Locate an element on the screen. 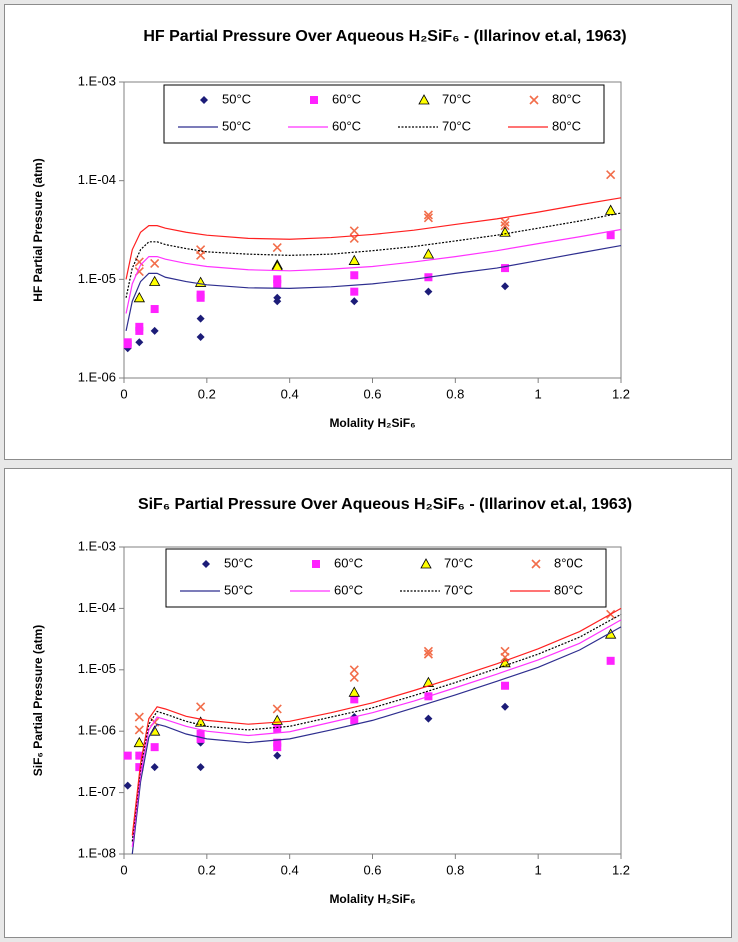  plot-marks is located at coordinates (372, 261).